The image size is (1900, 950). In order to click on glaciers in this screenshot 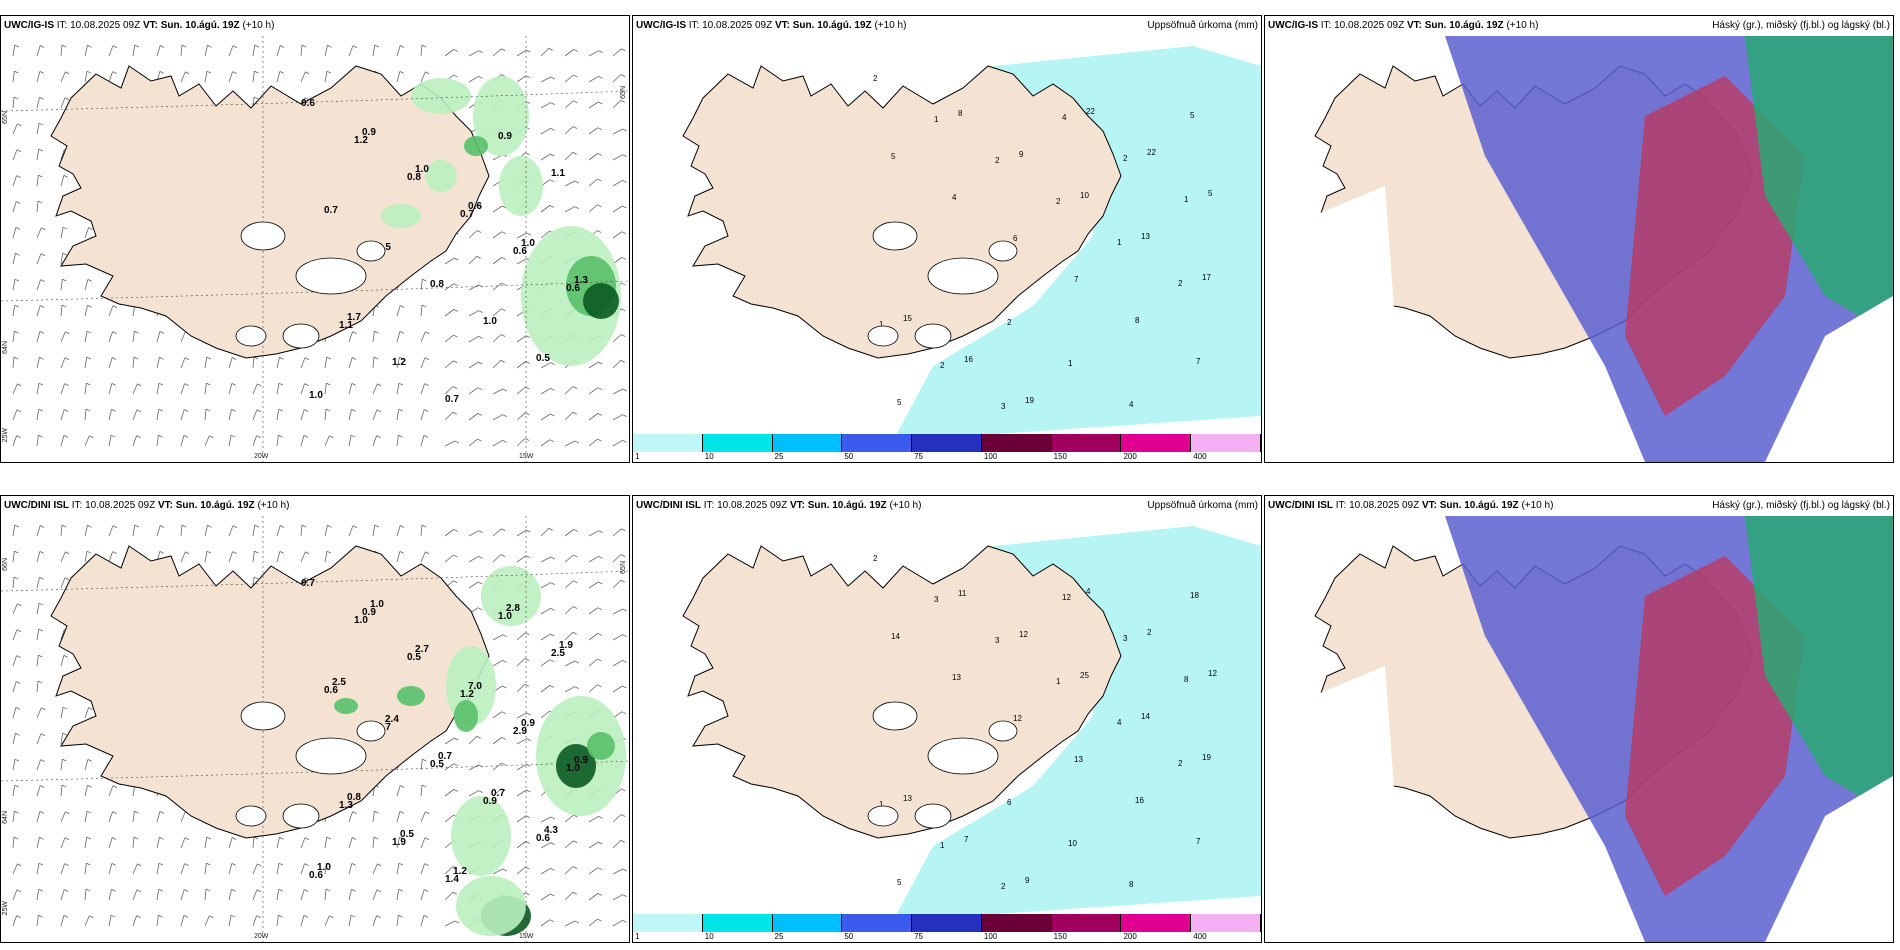, I will do `click(310, 765)`.